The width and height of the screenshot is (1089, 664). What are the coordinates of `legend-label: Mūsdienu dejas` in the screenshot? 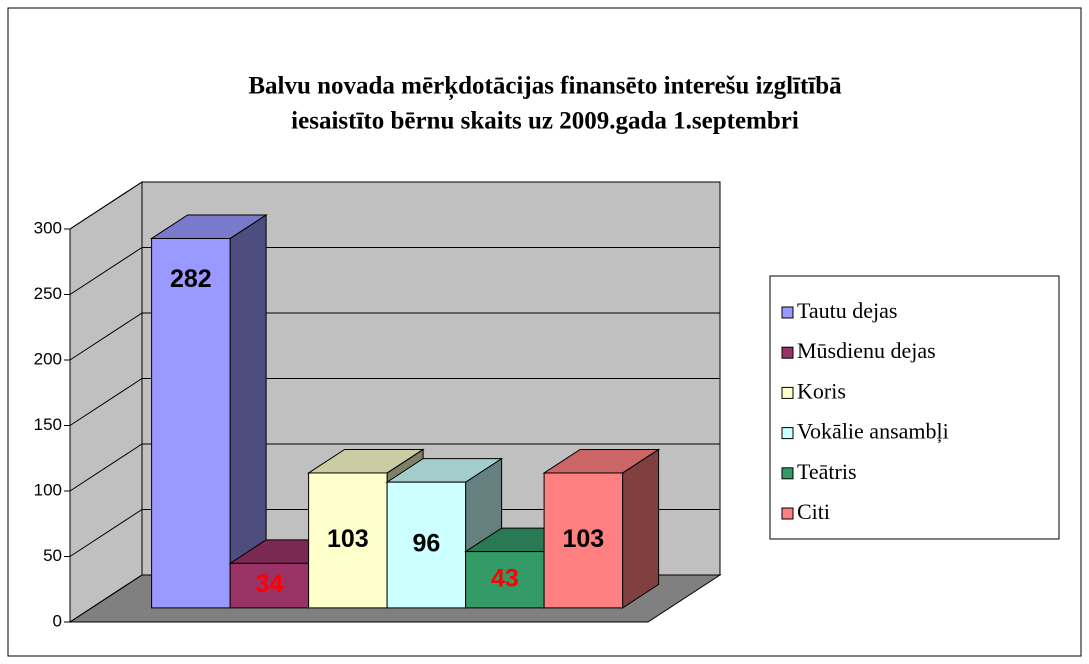 It's located at (866, 350).